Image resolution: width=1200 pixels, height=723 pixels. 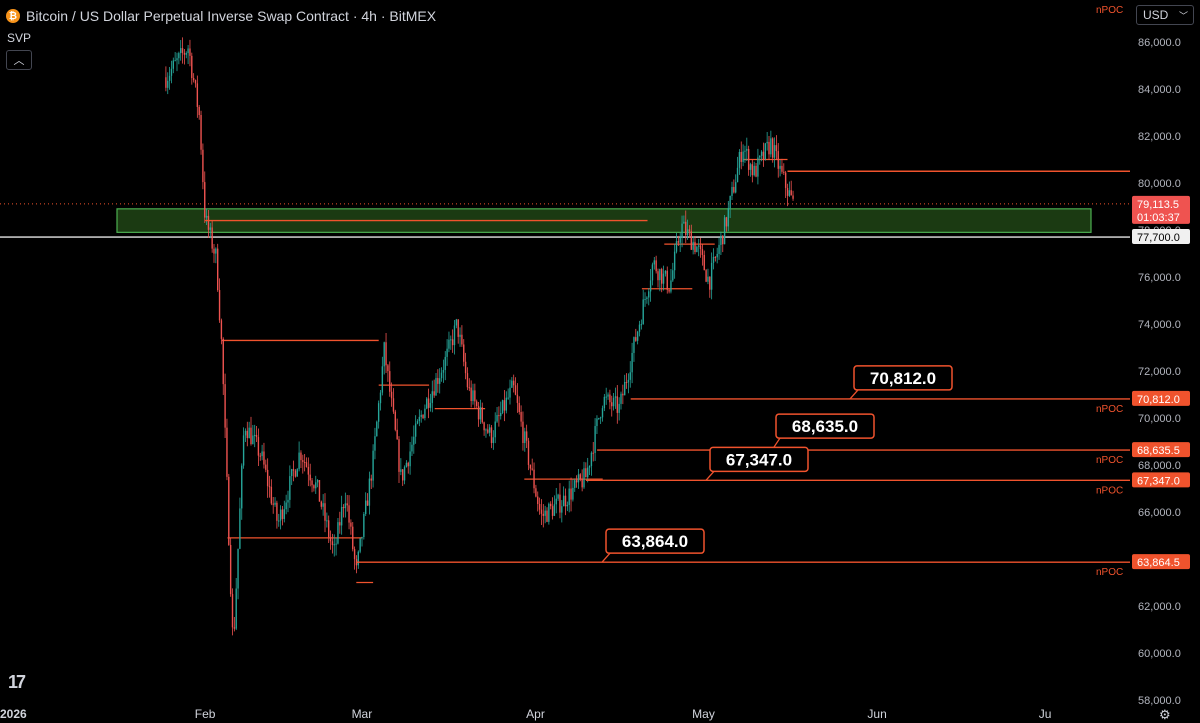 I want to click on gear-icon: ⚙, so click(x=1165, y=714).